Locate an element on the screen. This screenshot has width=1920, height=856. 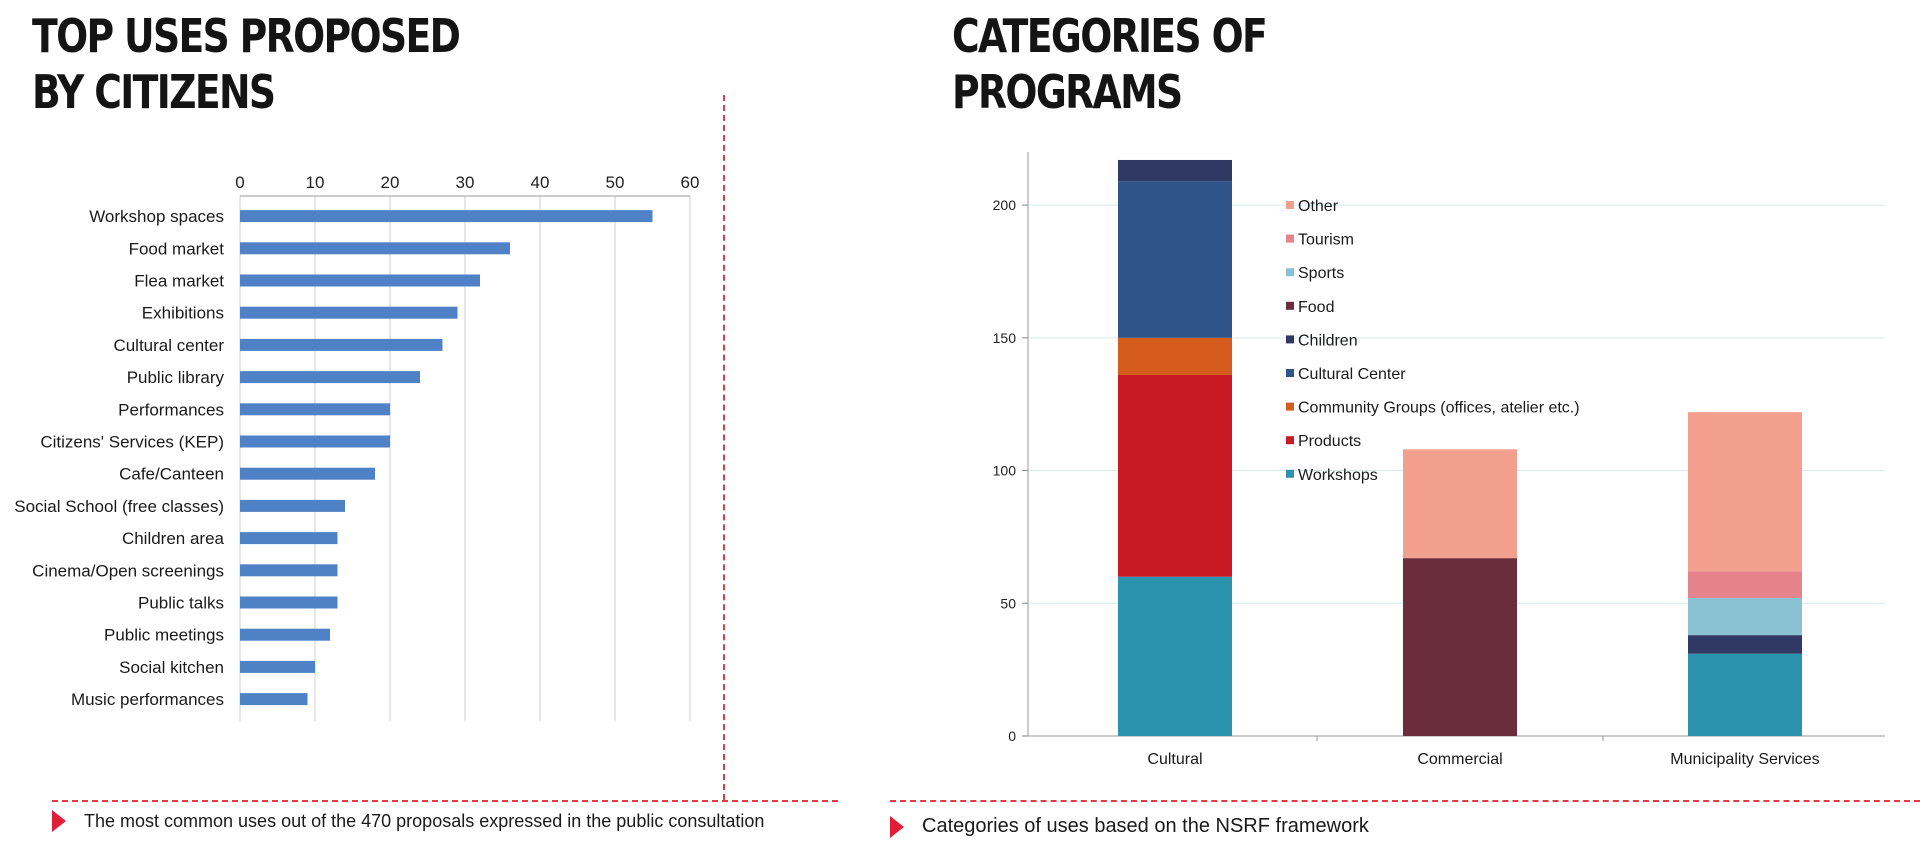
left-title-line1: TOP USES PROPOSED is located at coordinates (246, 36).